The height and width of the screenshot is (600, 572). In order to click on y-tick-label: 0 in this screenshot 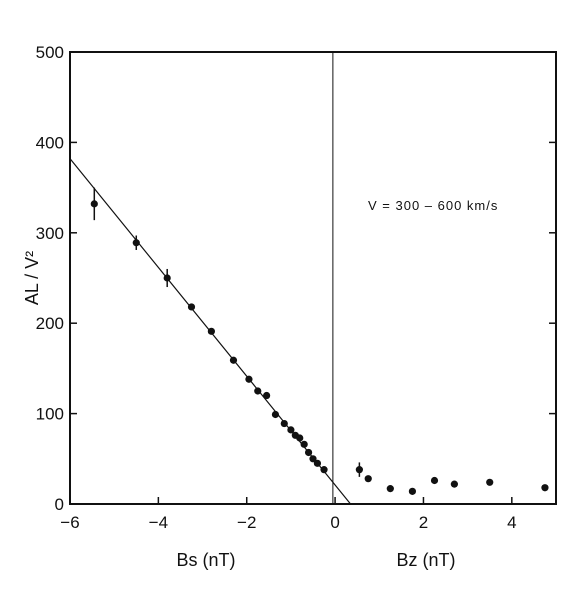, I will do `click(59, 504)`.